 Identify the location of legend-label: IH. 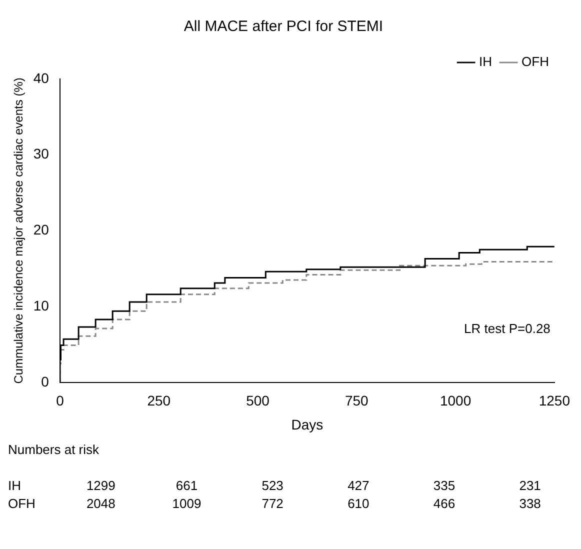
(485, 62).